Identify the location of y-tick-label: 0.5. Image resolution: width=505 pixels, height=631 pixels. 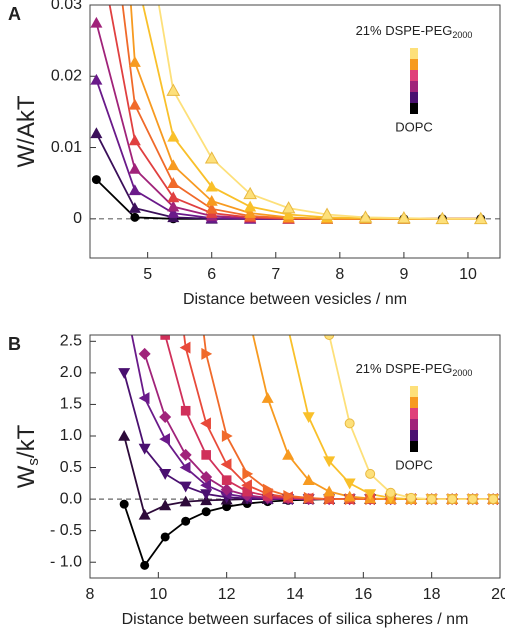
(71, 467).